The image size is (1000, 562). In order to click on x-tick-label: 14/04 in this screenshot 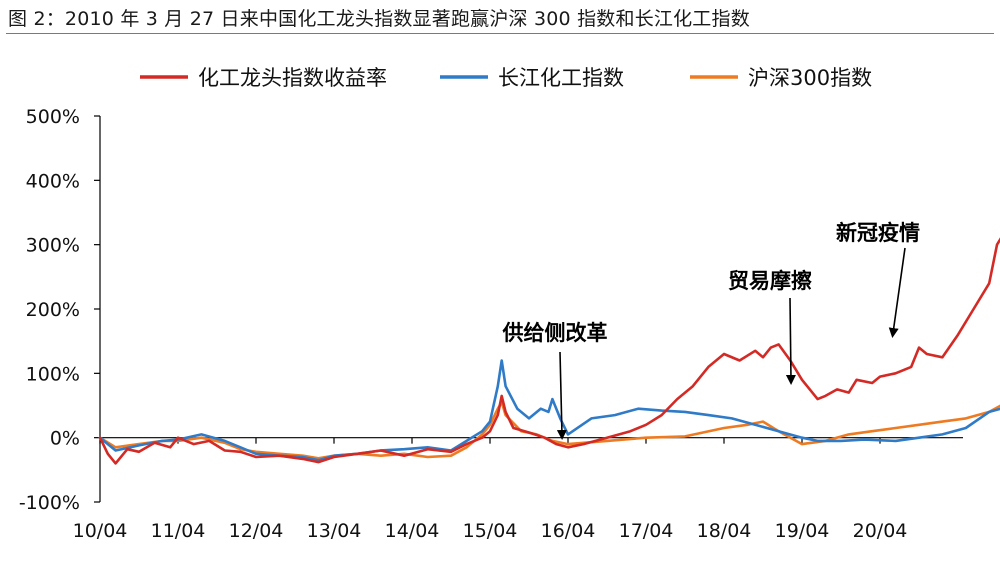, I will do `click(412, 531)`.